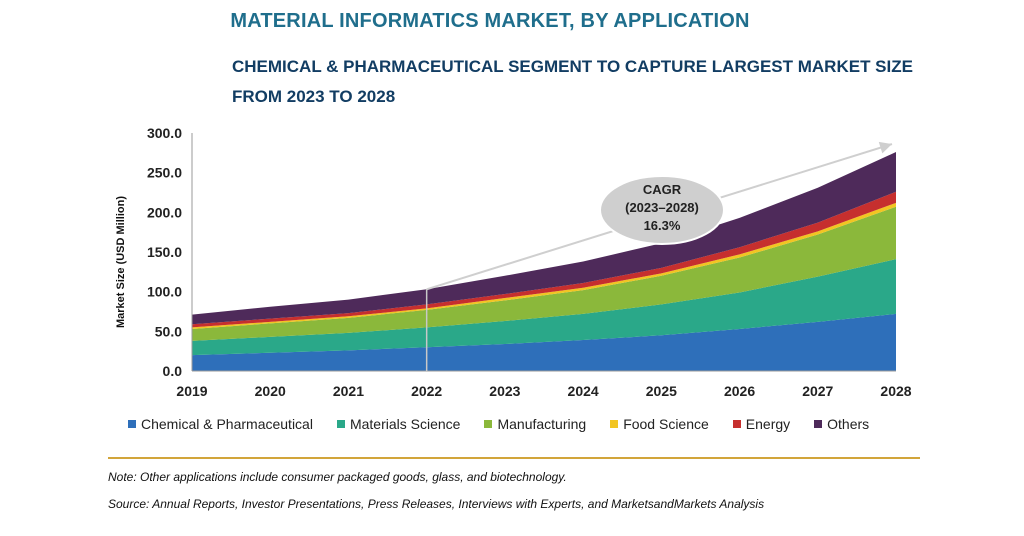 The image size is (1024, 536). Describe the element at coordinates (662, 225) in the screenshot. I see `cagr-value: 16.3%` at that location.